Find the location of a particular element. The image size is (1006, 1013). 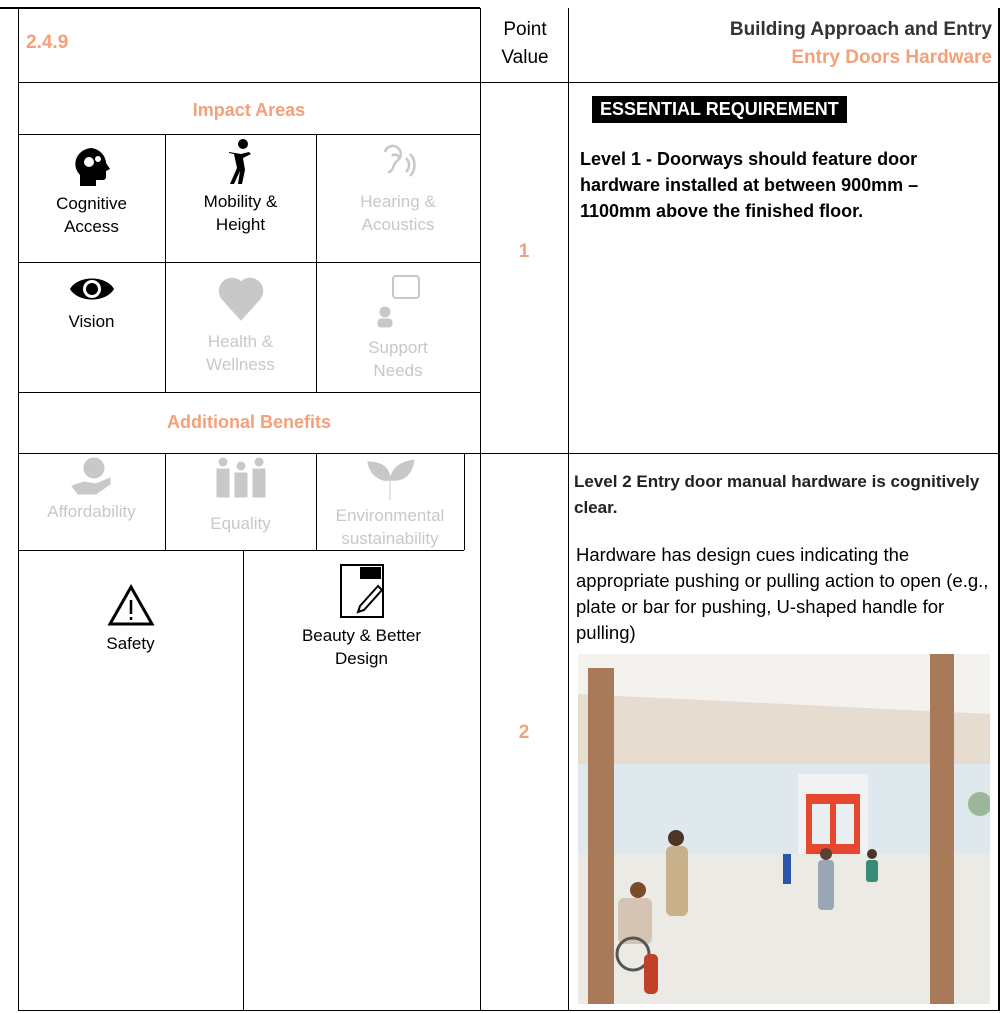

impact-cell: Hearing & Acoustics is located at coordinates (398, 189).